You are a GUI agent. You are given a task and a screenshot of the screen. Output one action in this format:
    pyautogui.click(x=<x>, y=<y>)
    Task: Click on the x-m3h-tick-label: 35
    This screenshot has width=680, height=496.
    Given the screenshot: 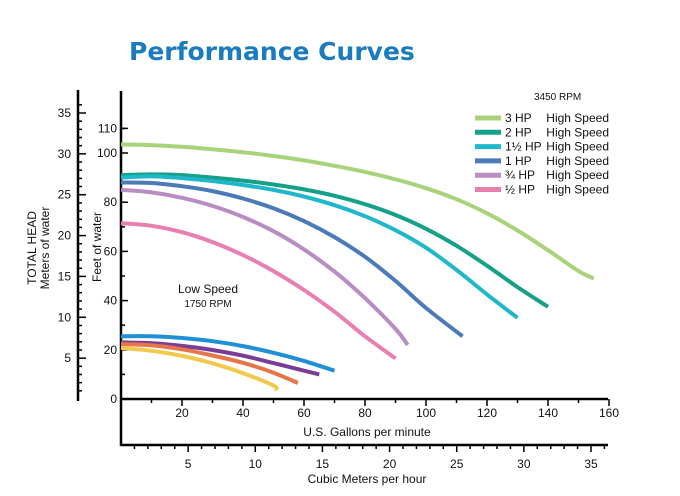 What is the action you would take?
    pyautogui.click(x=591, y=464)
    